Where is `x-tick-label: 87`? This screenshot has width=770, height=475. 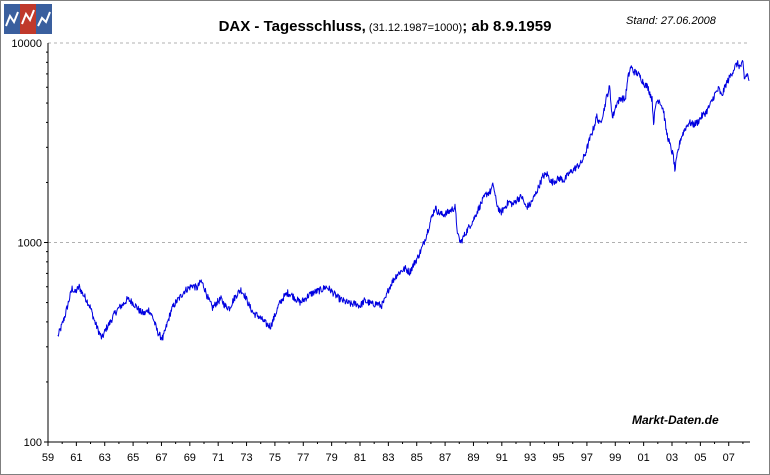
x-tick-label: 87 is located at coordinates (445, 458).